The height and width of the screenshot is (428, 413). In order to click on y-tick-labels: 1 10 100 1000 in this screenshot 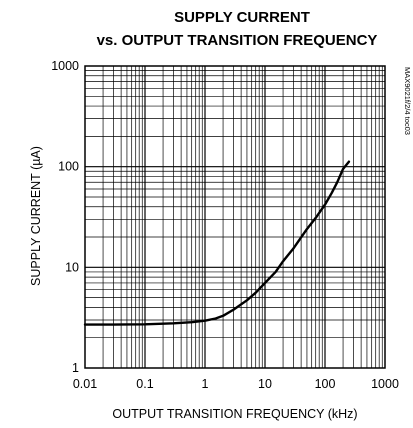, I will do `click(65, 217)`.